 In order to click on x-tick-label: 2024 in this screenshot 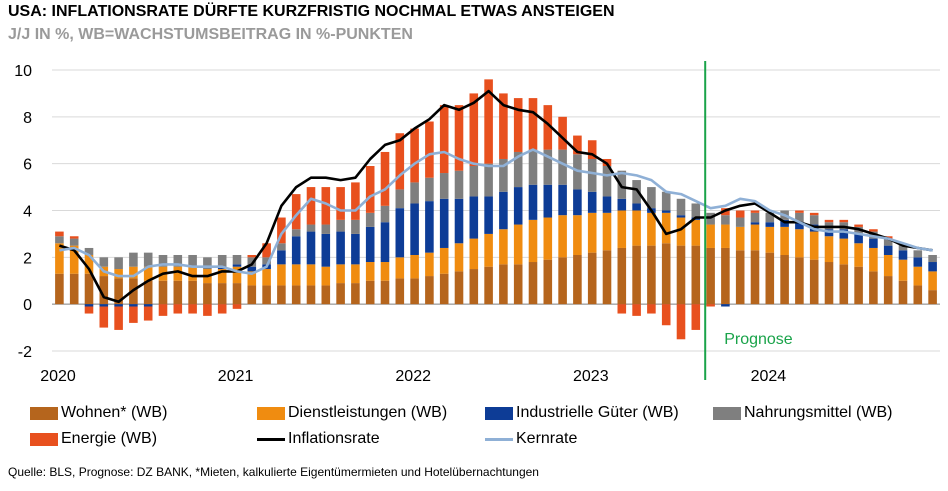, I will do `click(769, 376)`.